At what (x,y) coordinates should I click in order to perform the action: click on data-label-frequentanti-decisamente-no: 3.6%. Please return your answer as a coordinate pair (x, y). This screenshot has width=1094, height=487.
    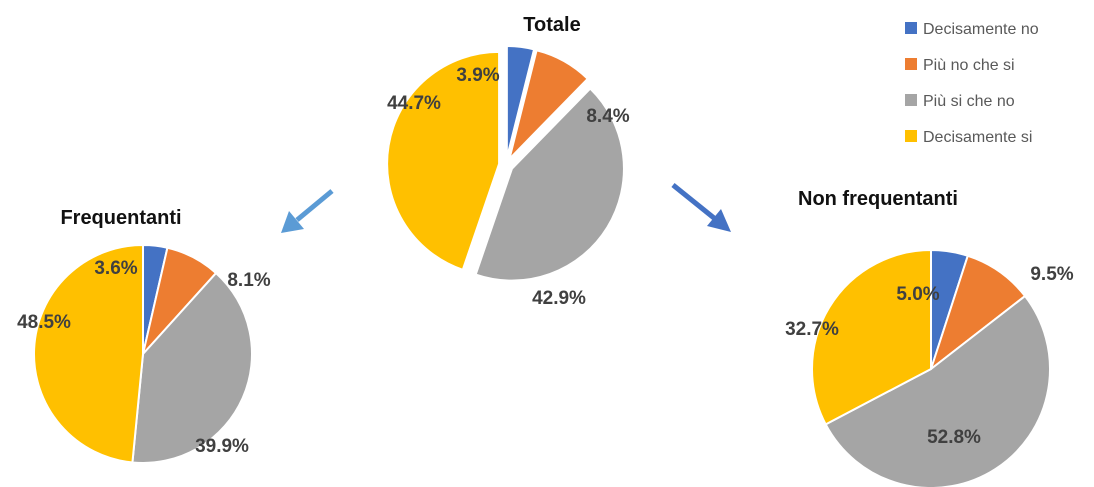
    Looking at the image, I should click on (115, 268).